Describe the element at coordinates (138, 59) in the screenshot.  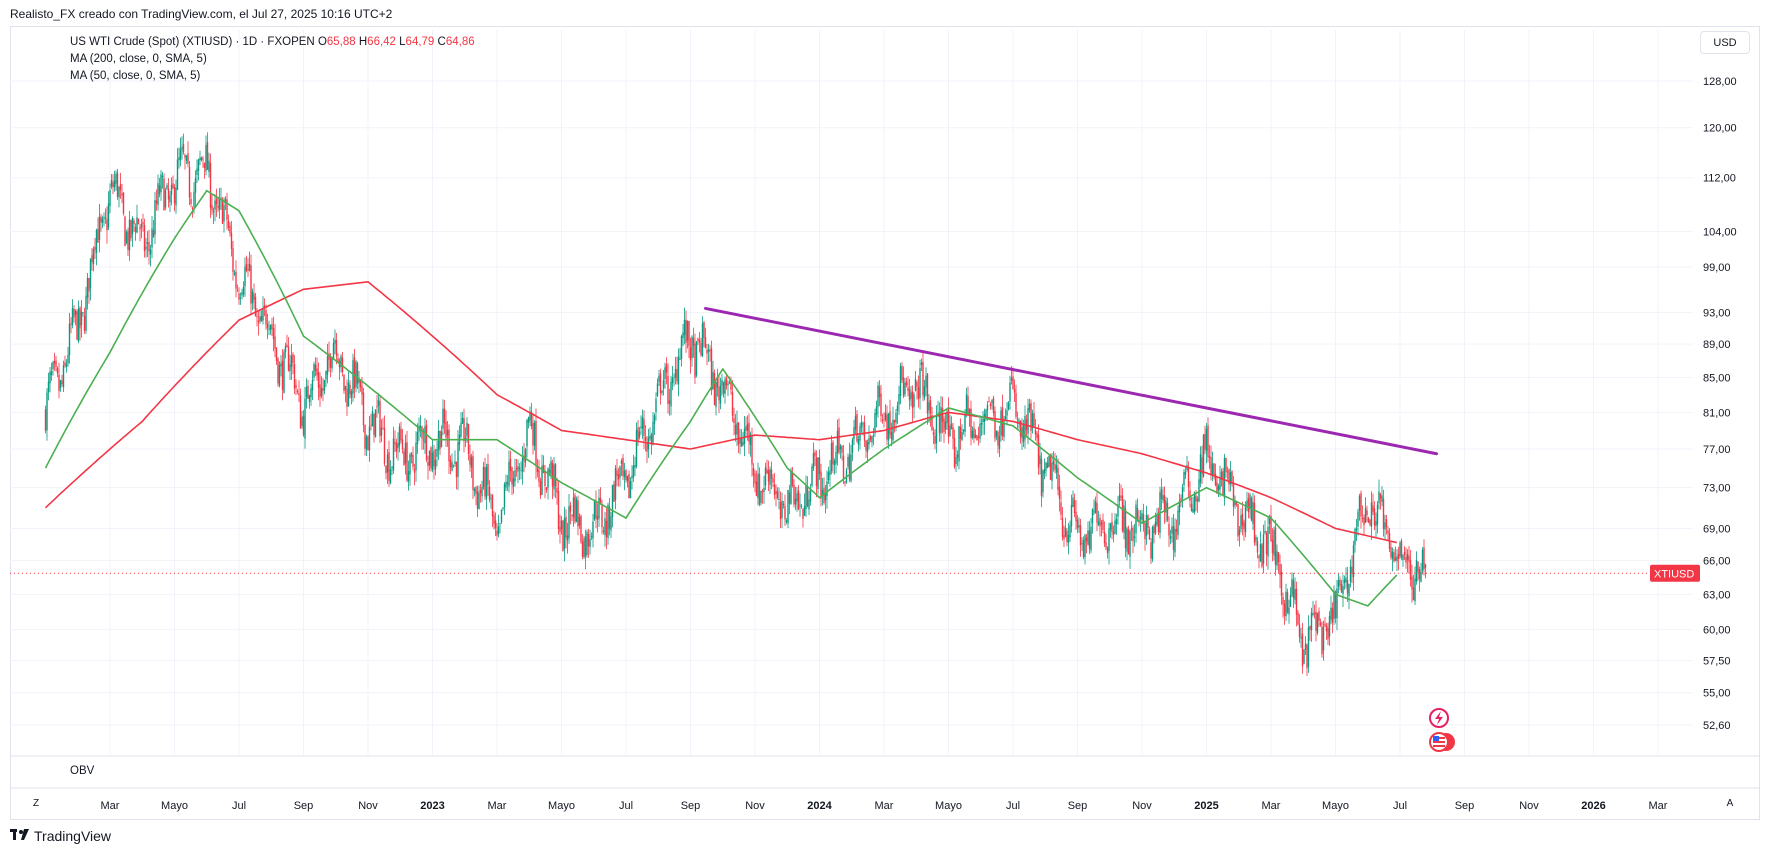
I see `ma200-legend: MA (200, close, 0, SMA, 5)` at that location.